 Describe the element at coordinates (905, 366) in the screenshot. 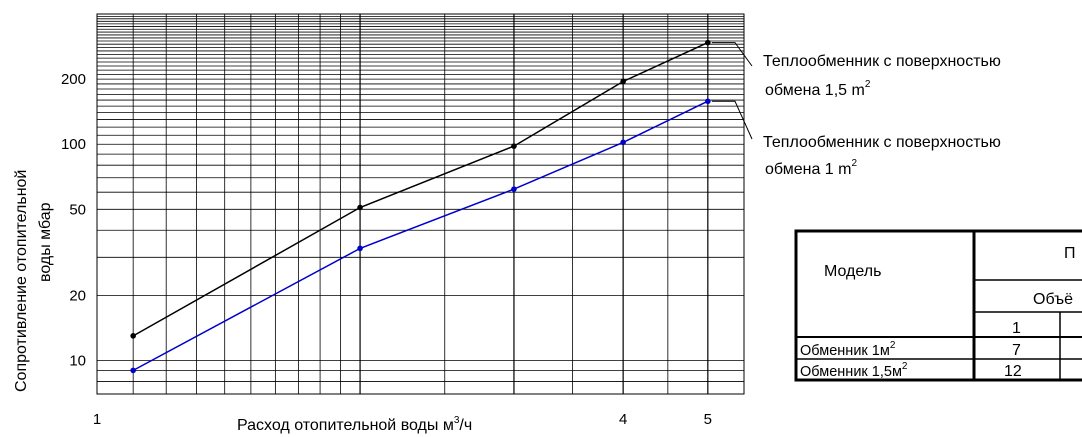

I see `table-row-2-label-sup: 2` at that location.